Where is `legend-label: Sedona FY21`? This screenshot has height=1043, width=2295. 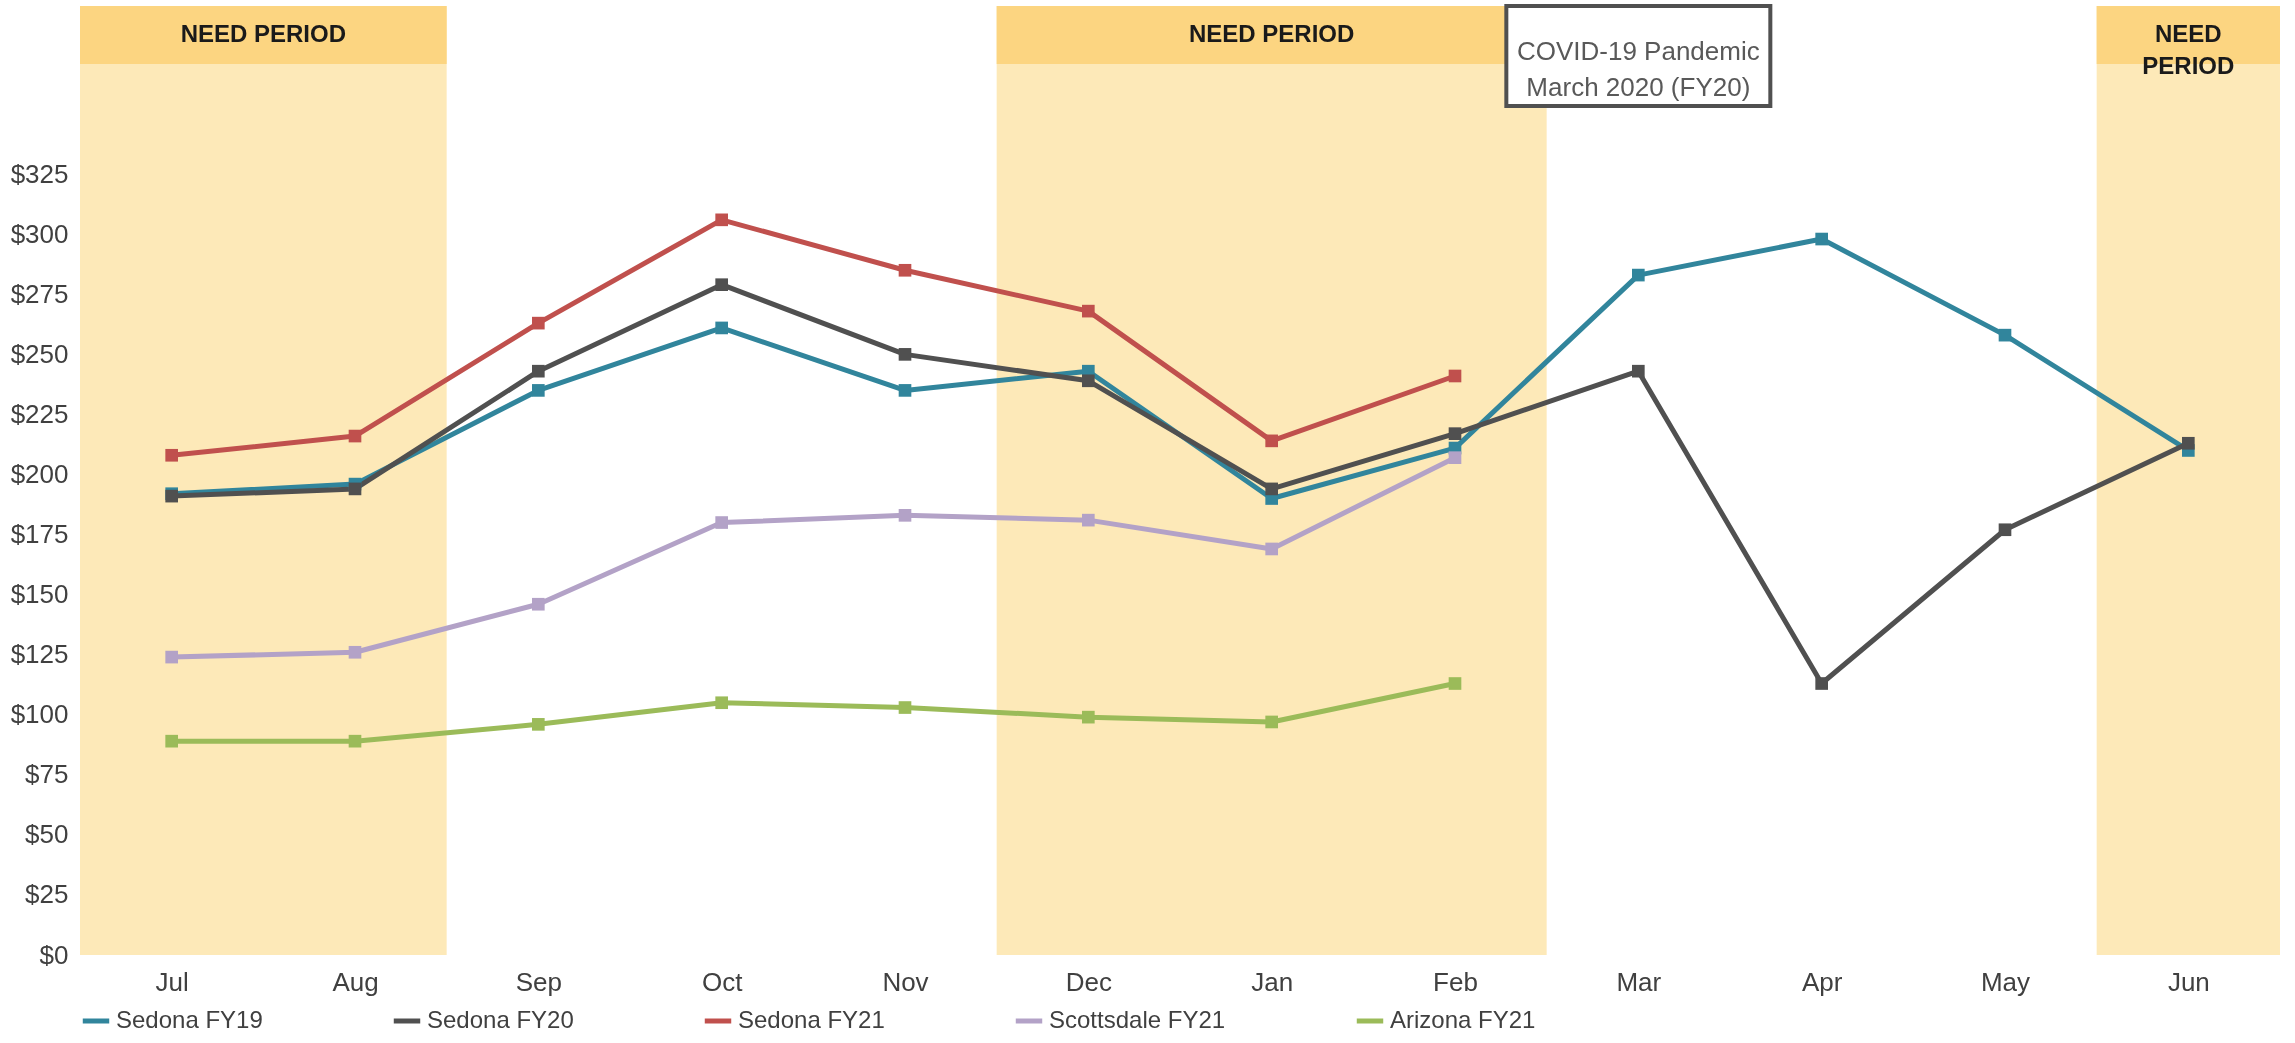
legend-label: Sedona FY21 is located at coordinates (811, 1019).